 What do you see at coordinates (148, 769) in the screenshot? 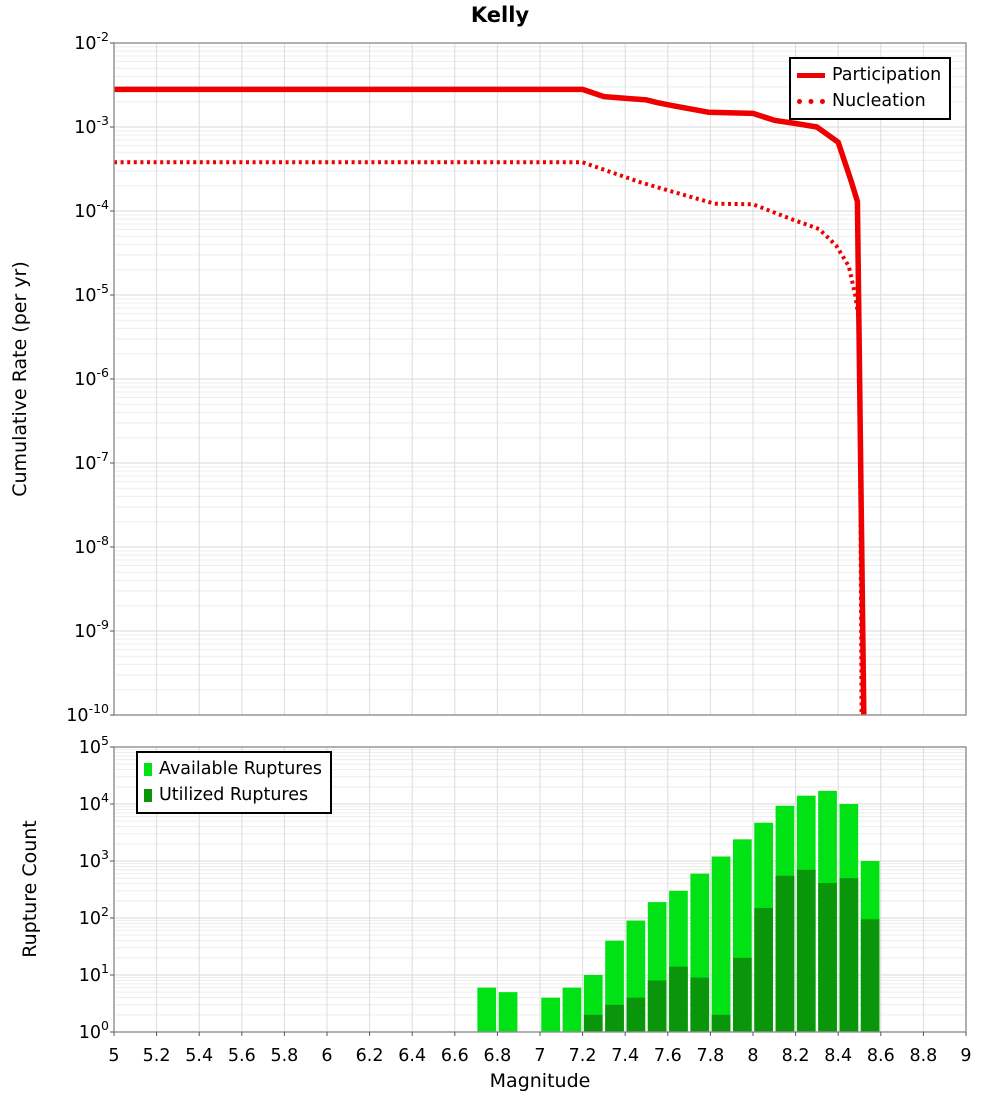
I see `available-swatch-icon` at bounding box center [148, 769].